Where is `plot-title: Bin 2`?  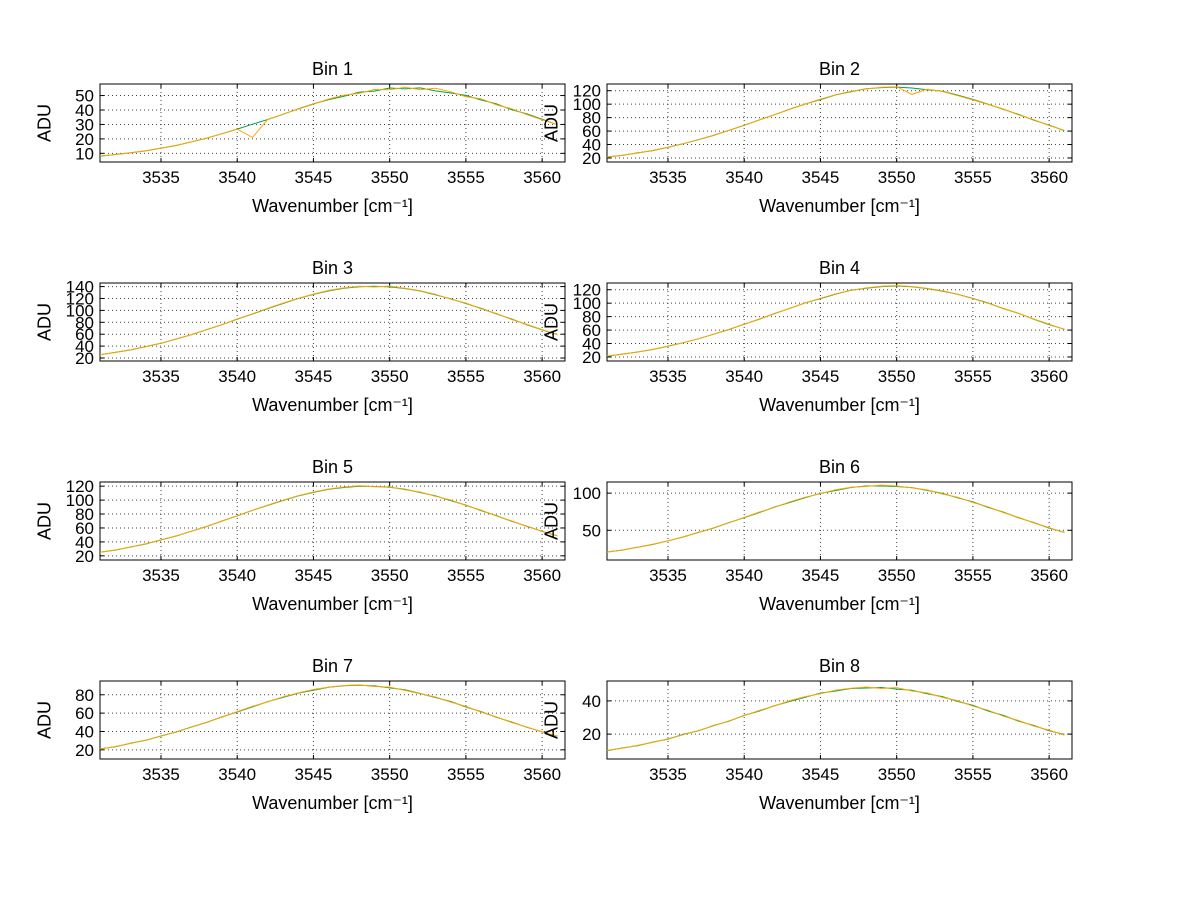
plot-title: Bin 2 is located at coordinates (839, 69).